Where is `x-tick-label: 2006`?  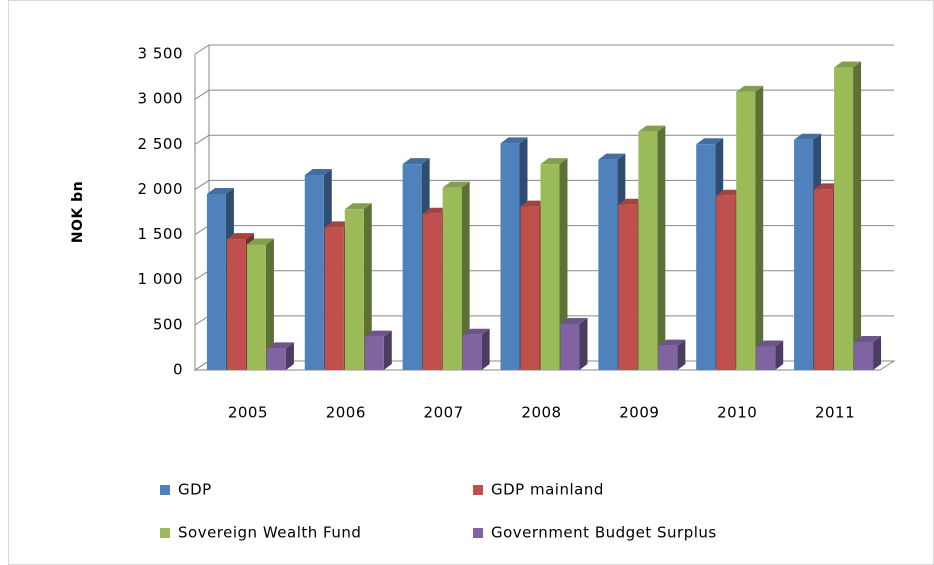
x-tick-label: 2006 is located at coordinates (346, 413).